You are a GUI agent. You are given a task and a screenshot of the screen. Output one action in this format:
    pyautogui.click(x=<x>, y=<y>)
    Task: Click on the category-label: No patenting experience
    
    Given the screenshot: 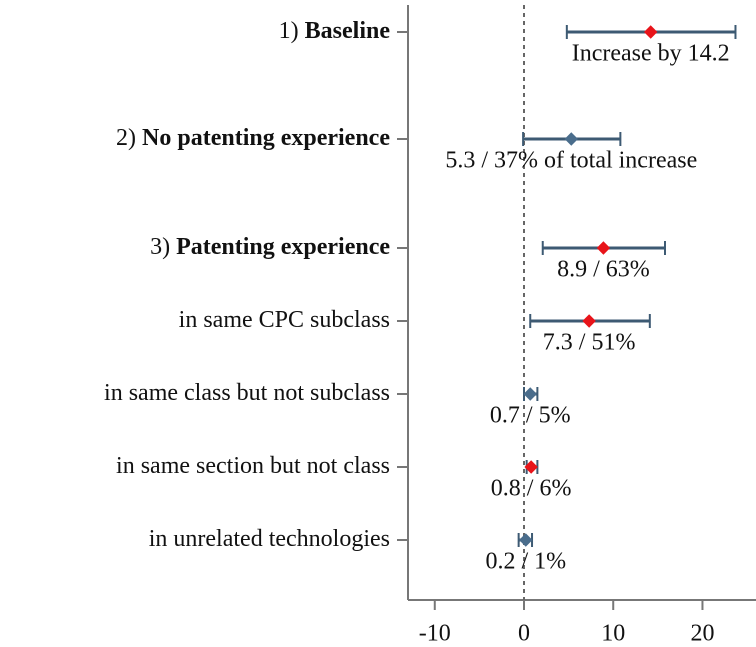 What is the action you would take?
    pyautogui.click(x=266, y=138)
    